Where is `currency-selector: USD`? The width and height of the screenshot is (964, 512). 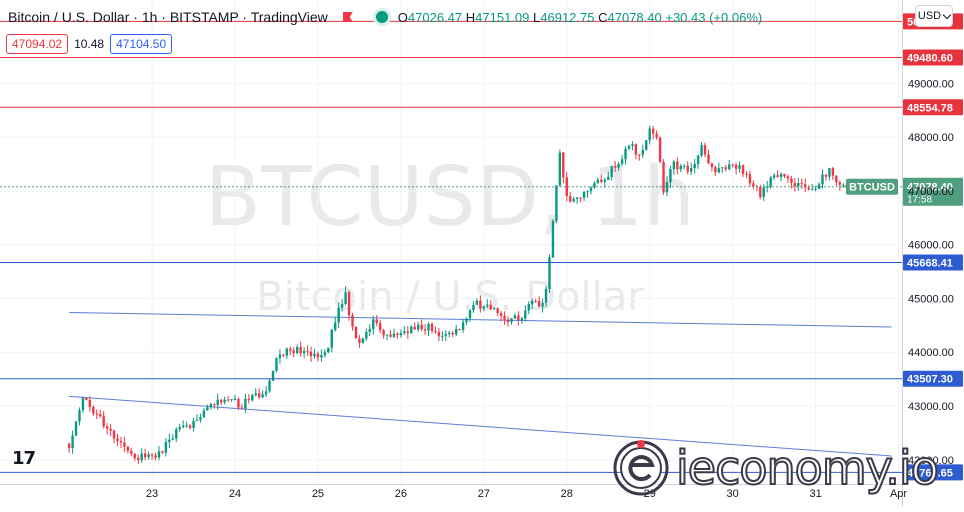
currency-selector: USD is located at coordinates (934, 16).